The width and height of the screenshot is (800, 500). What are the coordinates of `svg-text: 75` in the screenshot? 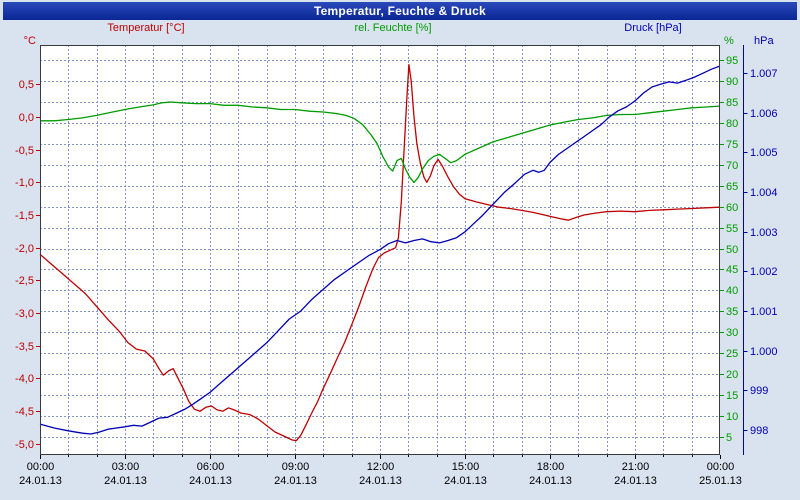 It's located at (732, 145).